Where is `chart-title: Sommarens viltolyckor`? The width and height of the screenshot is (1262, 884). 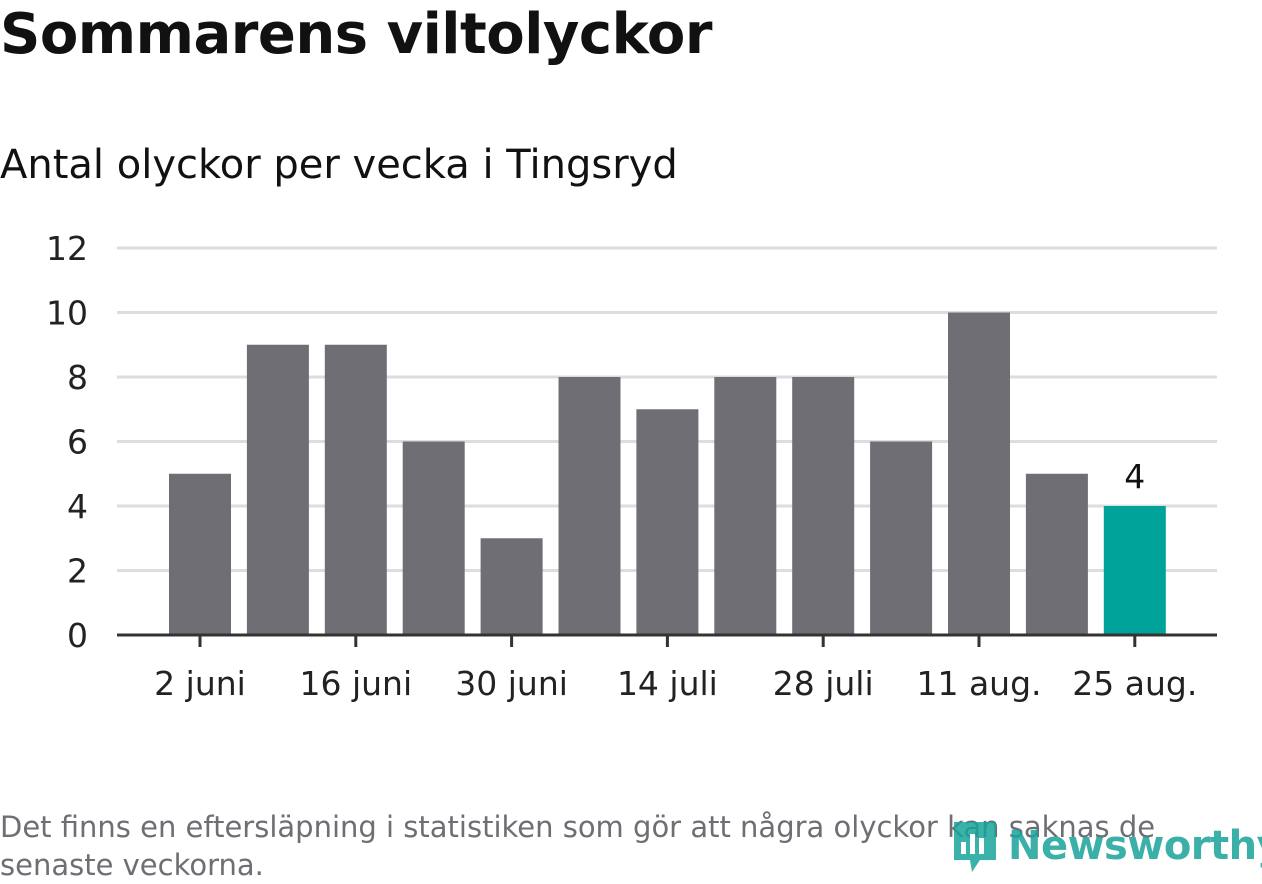
chart-title: Sommarens viltolyckor is located at coordinates (356, 34).